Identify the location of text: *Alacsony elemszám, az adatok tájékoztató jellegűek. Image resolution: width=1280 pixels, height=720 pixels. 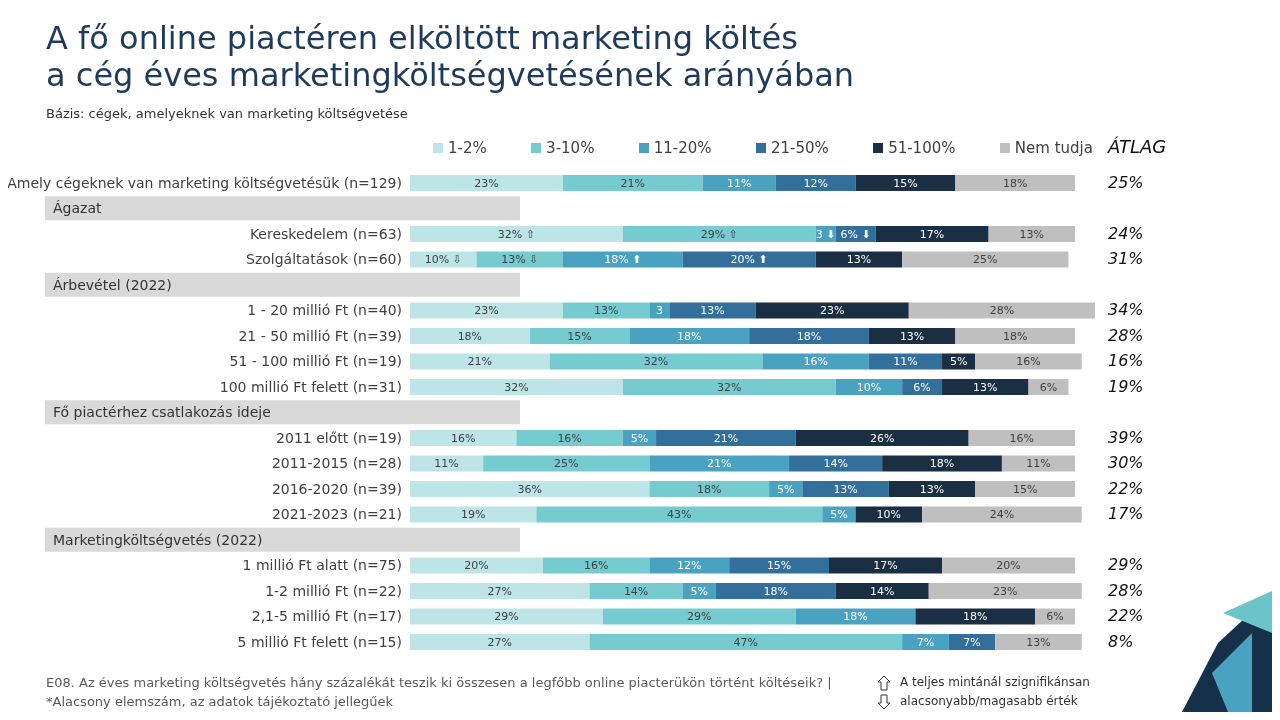
(220, 702).